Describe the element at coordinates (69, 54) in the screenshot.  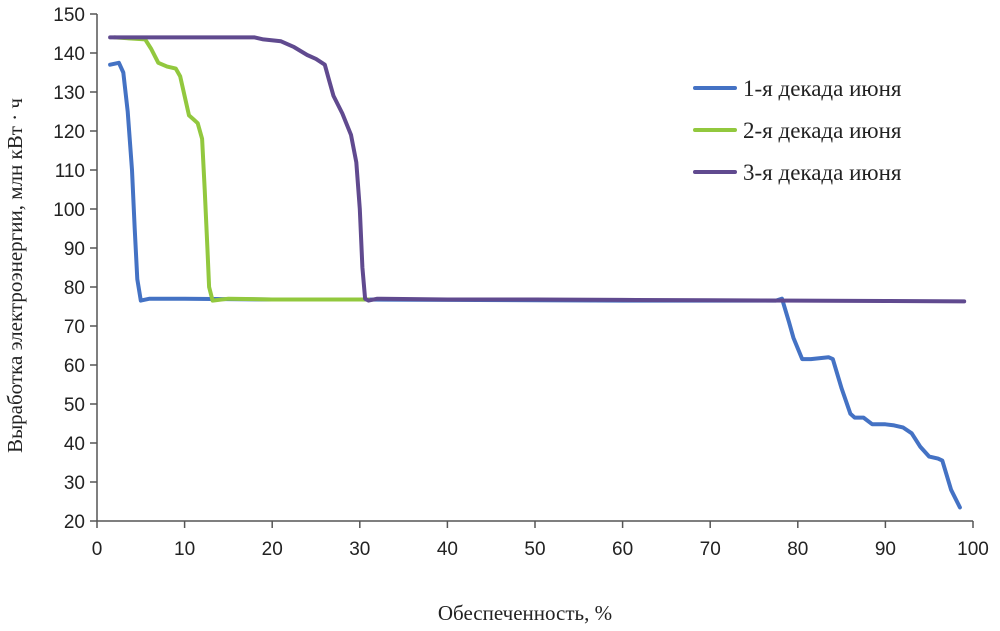
I see `y-tick-label: 140` at that location.